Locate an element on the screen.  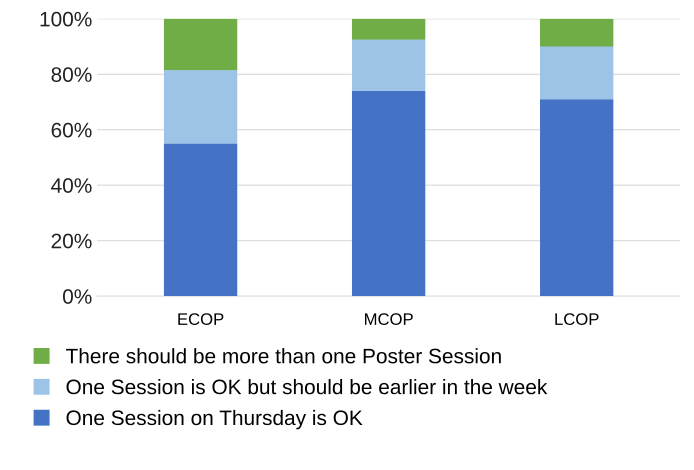
x-tick-label: LCOP is located at coordinates (577, 319).